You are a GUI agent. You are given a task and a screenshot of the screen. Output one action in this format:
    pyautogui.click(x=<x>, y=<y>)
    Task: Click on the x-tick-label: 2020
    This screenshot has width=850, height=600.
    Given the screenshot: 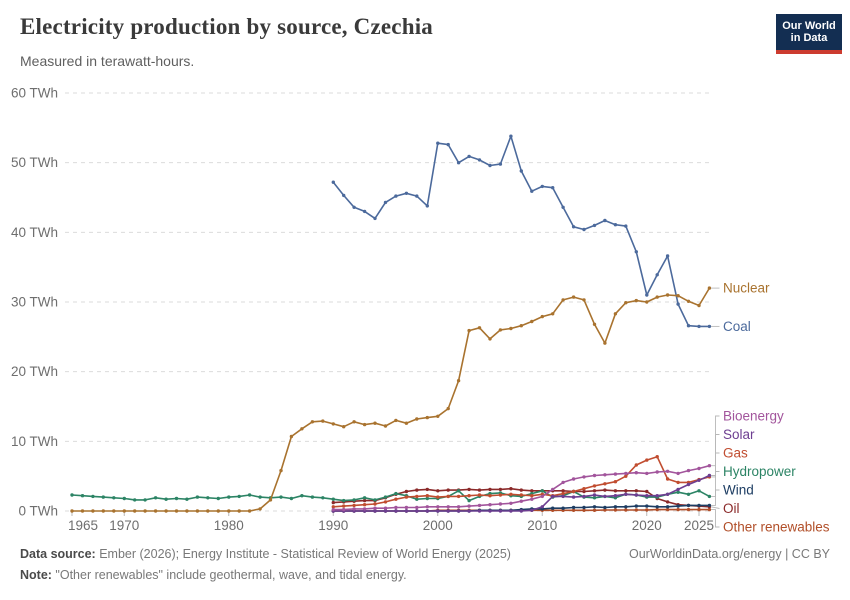 What is the action you would take?
    pyautogui.click(x=647, y=525)
    